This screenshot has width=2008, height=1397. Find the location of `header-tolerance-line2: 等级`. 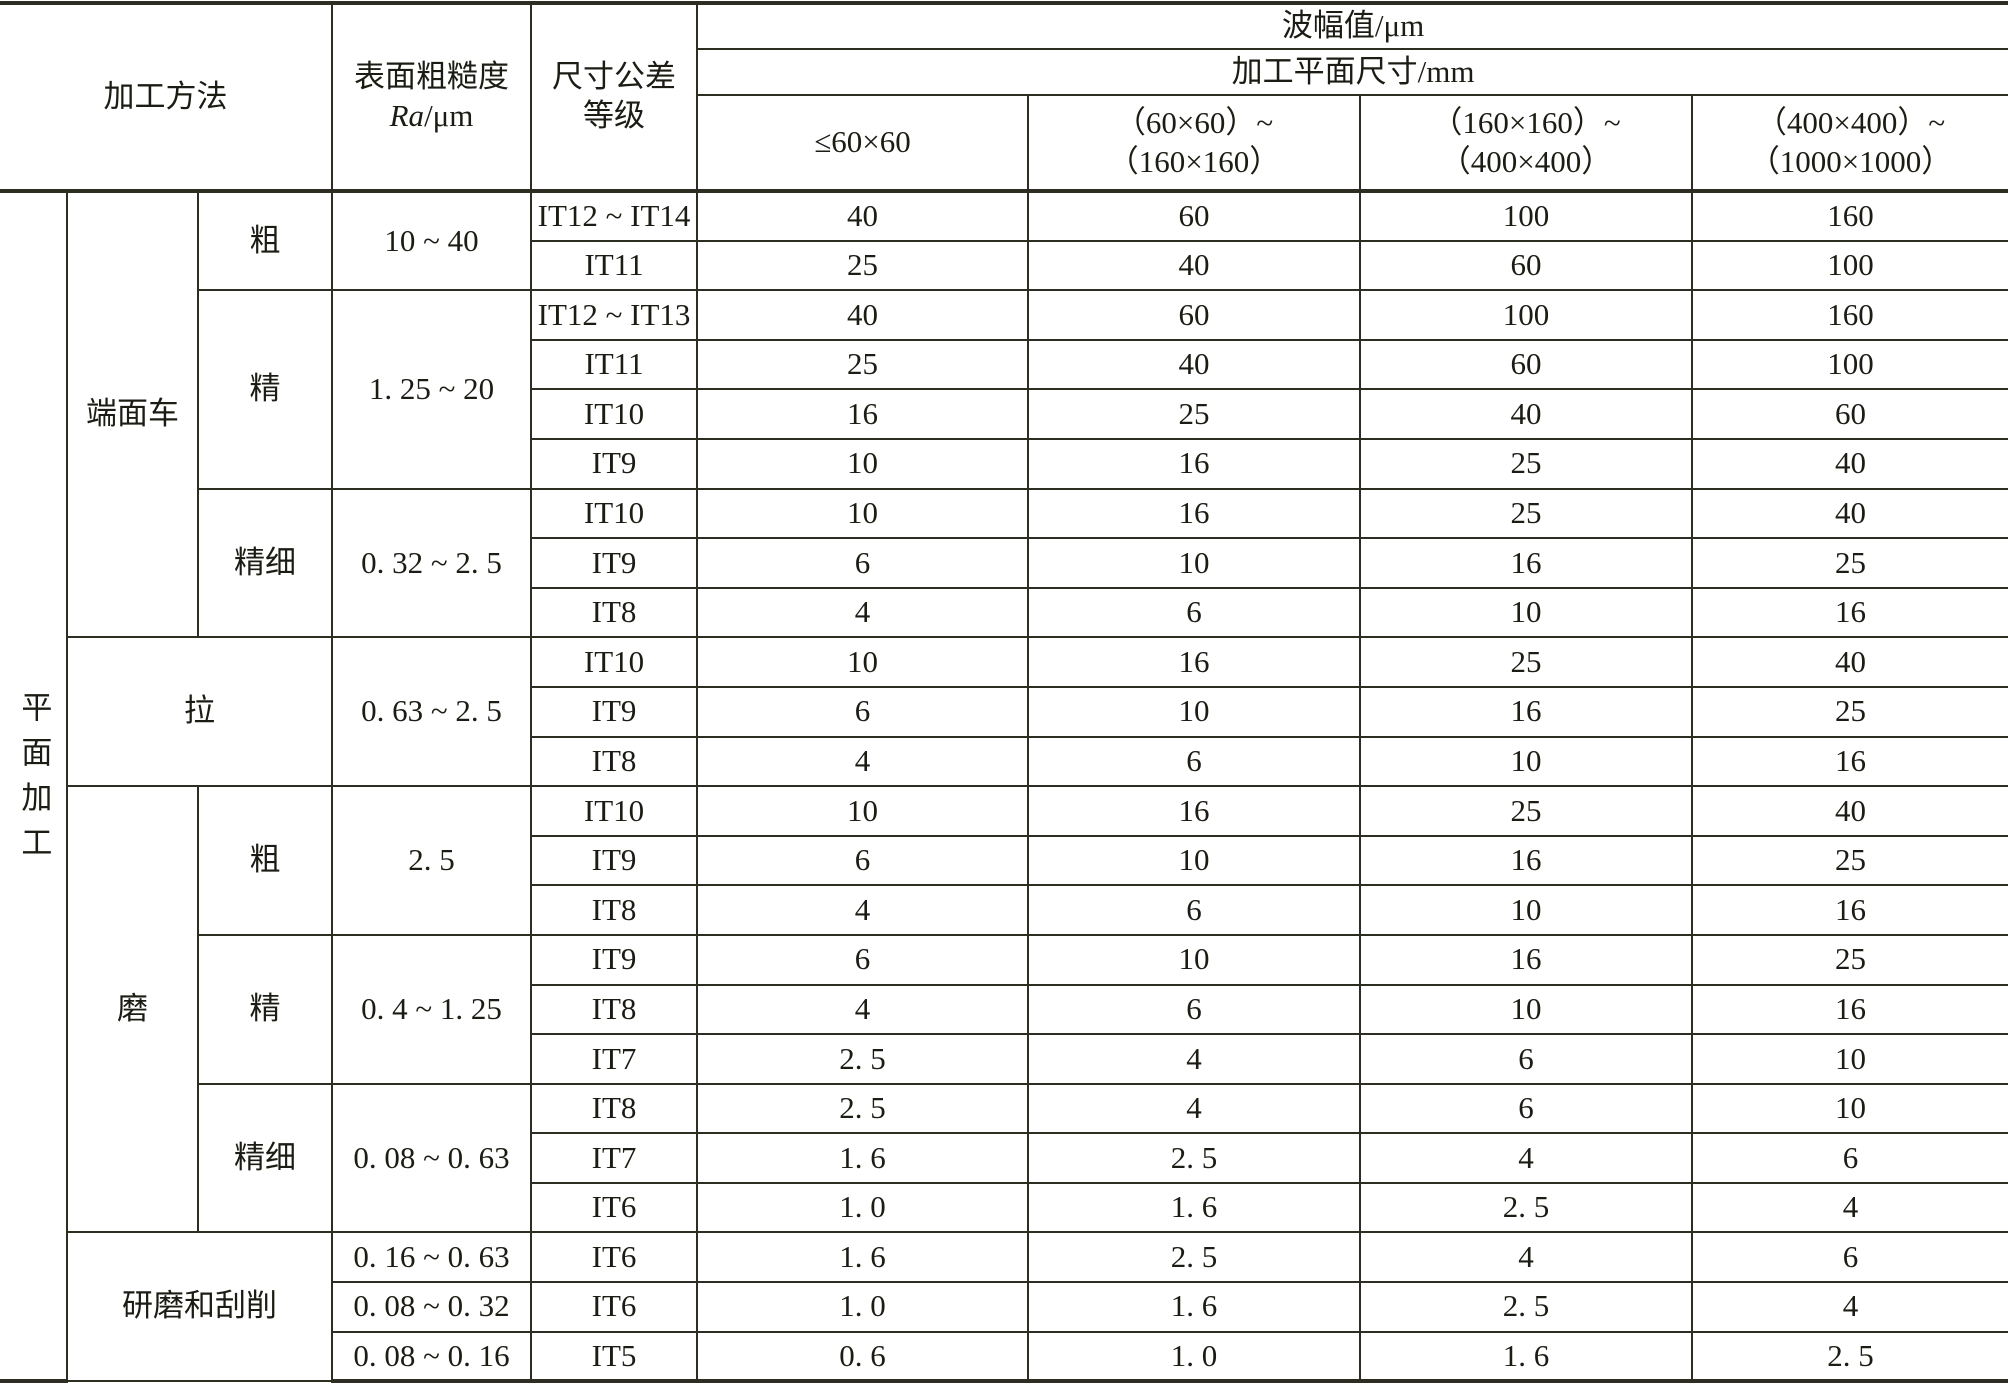

header-tolerance-line2: 等级 is located at coordinates (614, 115).